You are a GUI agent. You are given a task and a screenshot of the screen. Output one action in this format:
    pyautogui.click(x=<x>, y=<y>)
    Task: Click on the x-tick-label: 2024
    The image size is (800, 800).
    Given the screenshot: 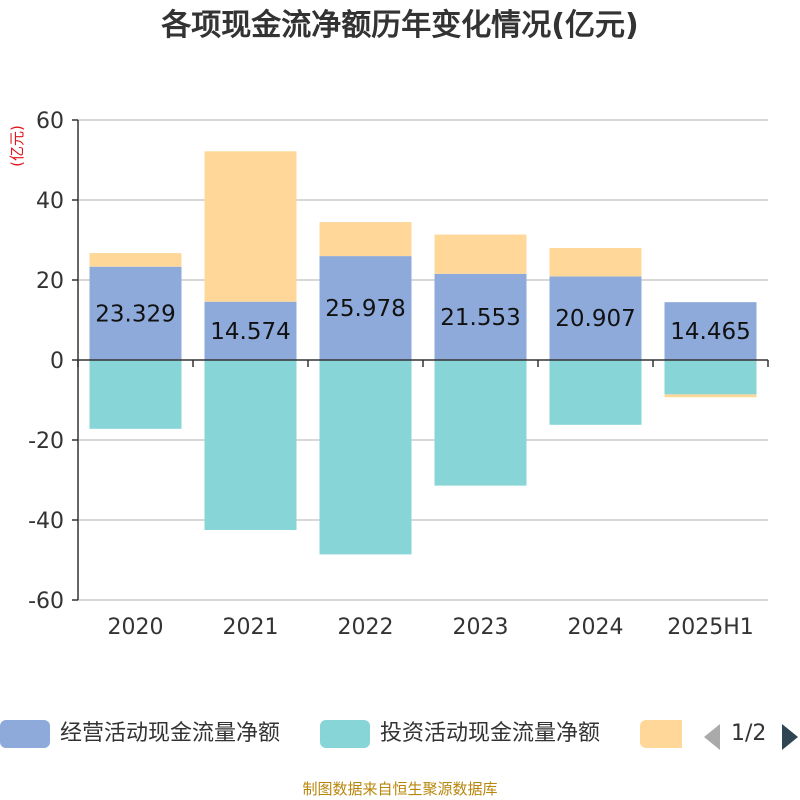 What is the action you would take?
    pyautogui.click(x=596, y=627)
    